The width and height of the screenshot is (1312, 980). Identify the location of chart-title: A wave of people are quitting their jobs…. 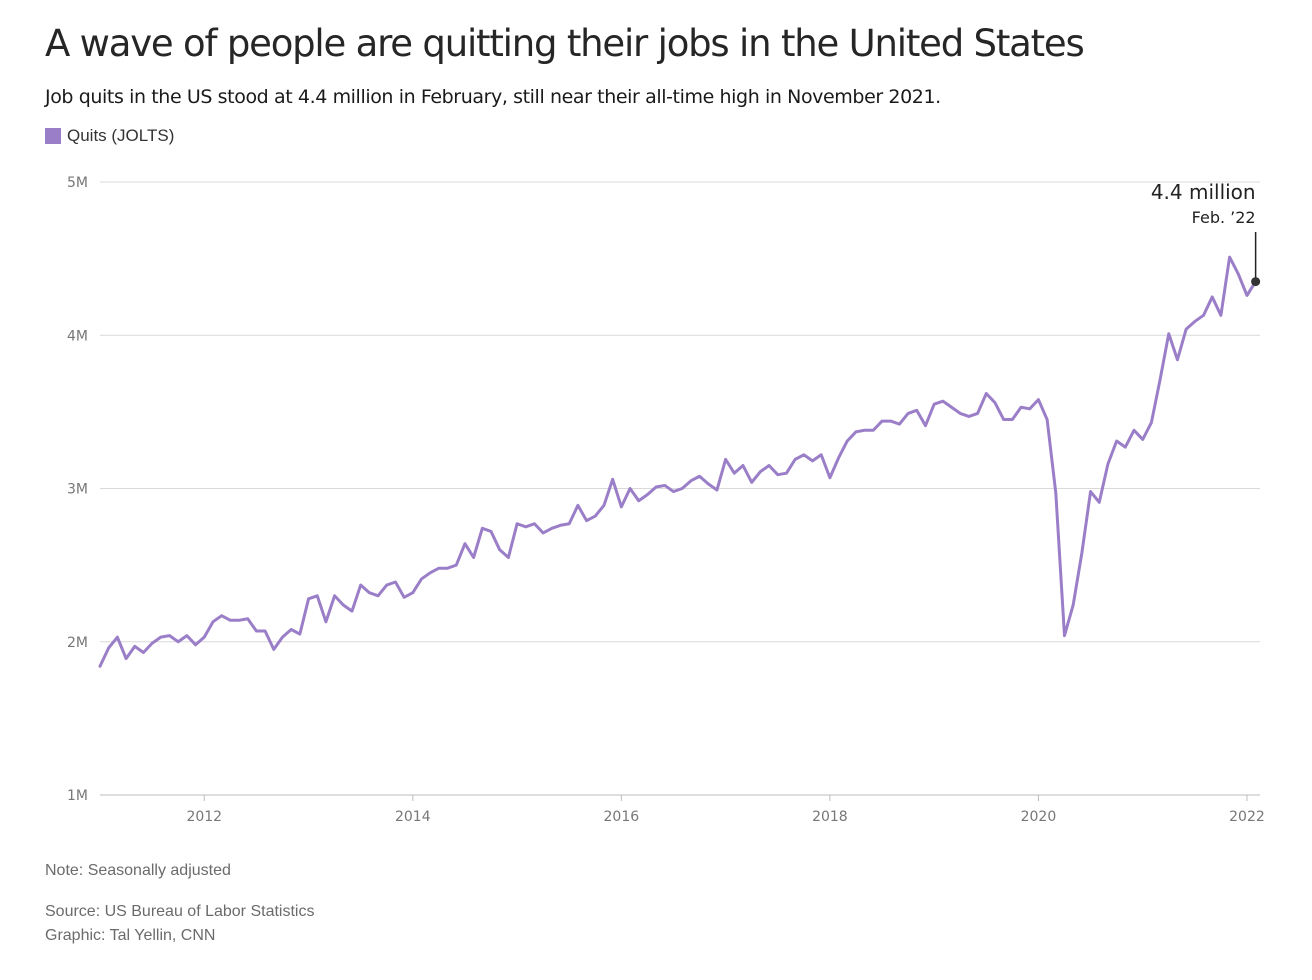
(565, 43).